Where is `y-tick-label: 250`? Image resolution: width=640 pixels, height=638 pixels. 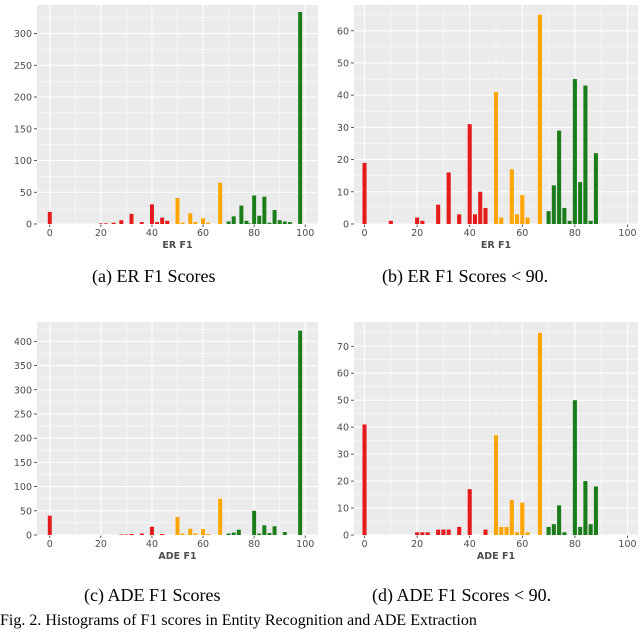
y-tick-label: 250 is located at coordinates (23, 414).